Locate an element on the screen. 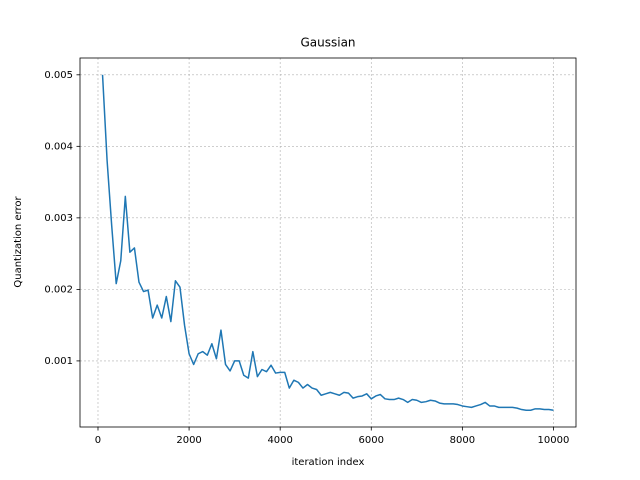  y-axis-label: Quantization error is located at coordinates (18, 241).